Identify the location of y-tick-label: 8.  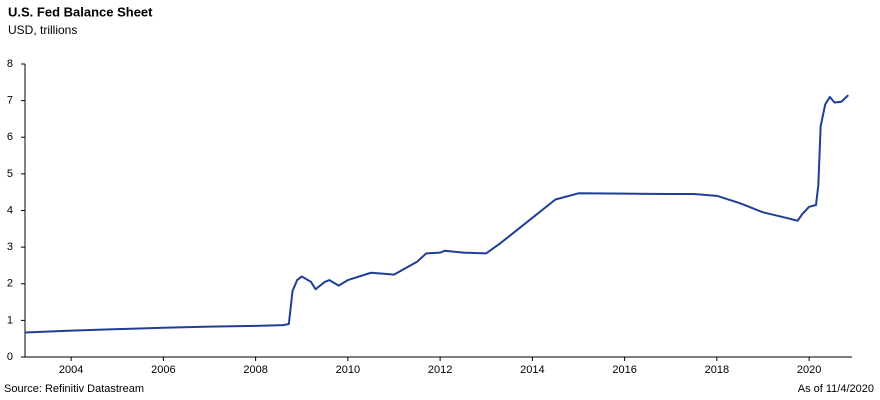
(10, 64).